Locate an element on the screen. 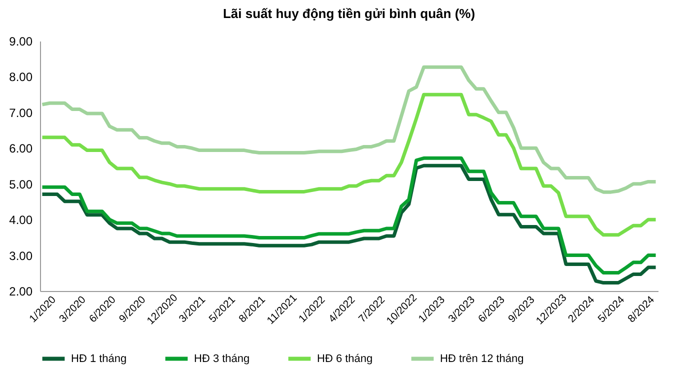  y-tick-label: 6.00 is located at coordinates (21, 149).